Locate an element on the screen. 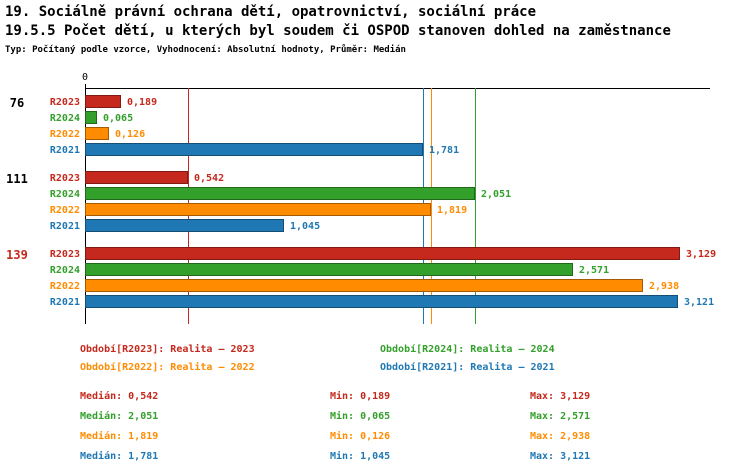 The width and height of the screenshot is (750, 476). value-label-group139-R2021: 3,121 is located at coordinates (699, 302).